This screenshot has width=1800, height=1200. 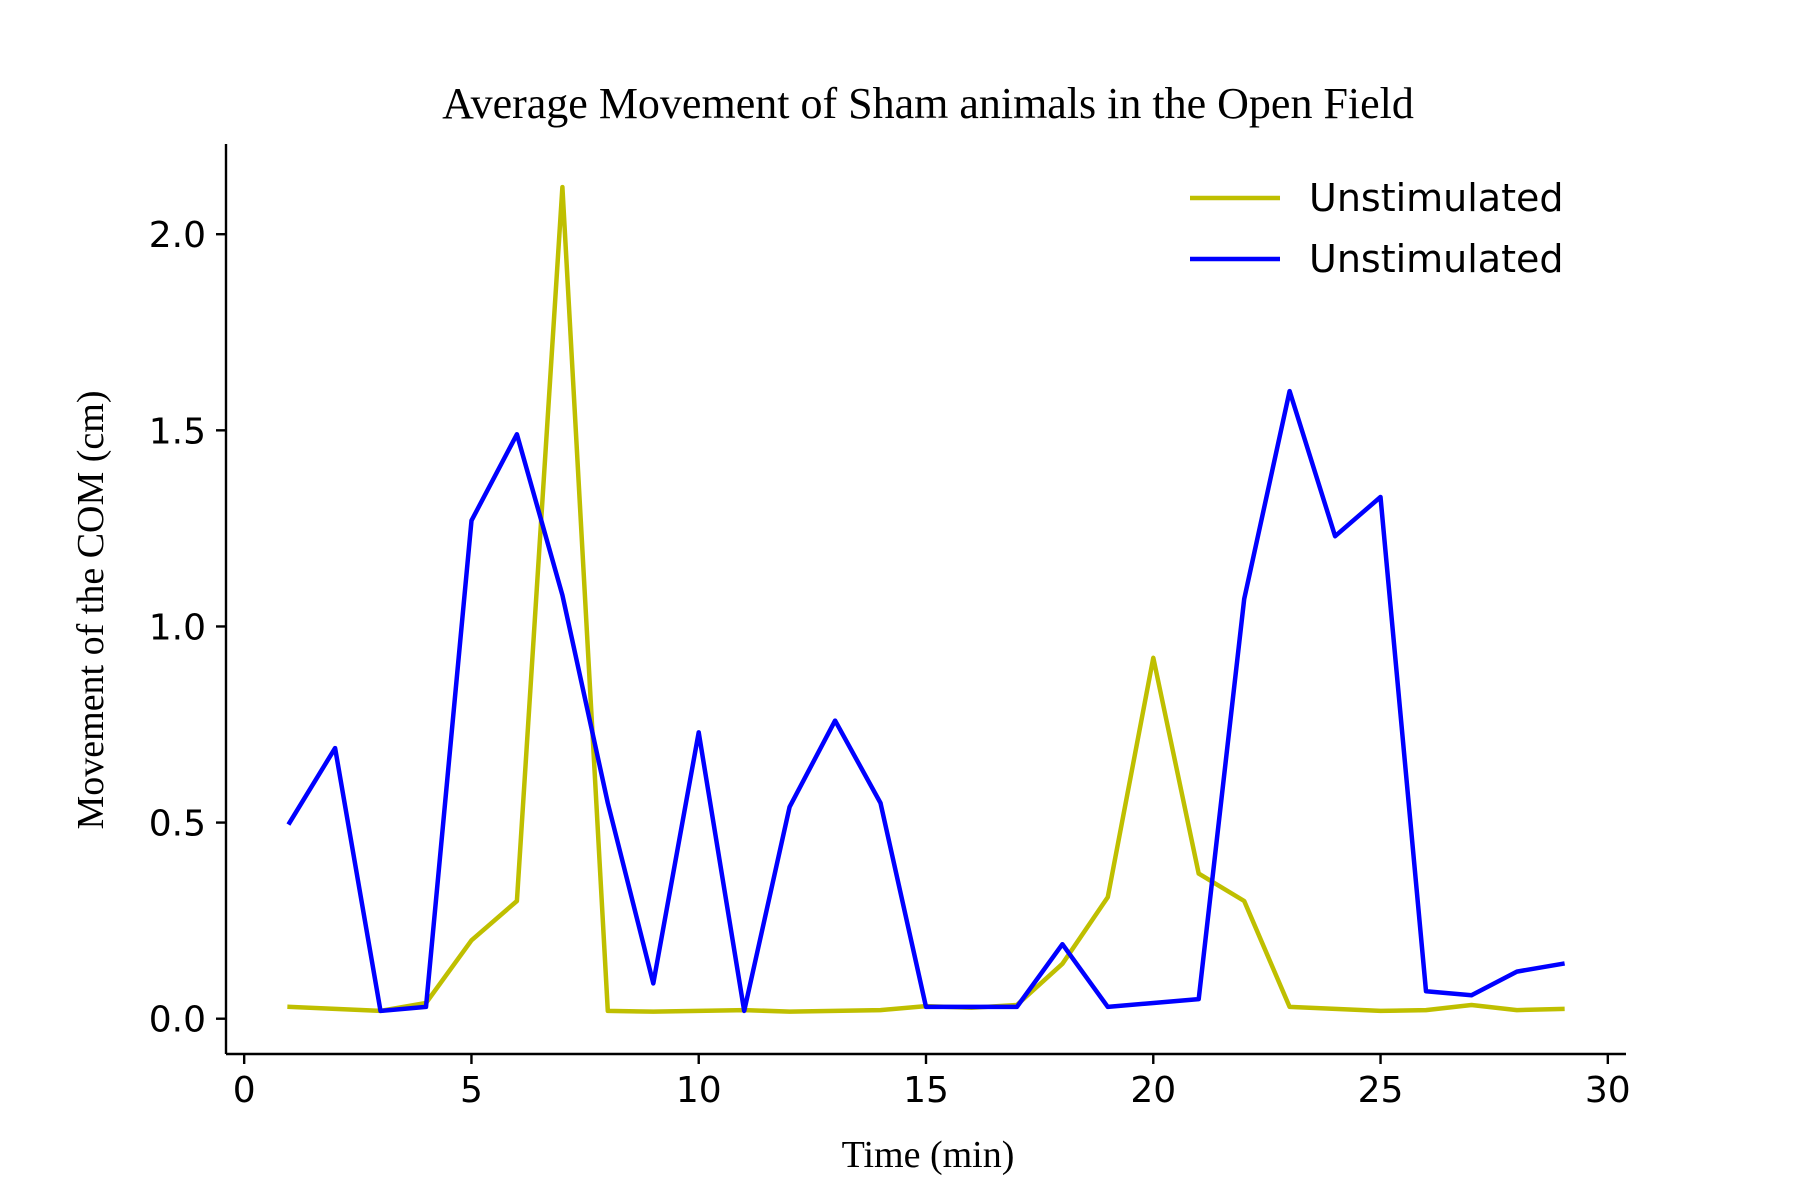 What do you see at coordinates (928, 1155) in the screenshot?
I see `x-axis-label: Time (min)` at bounding box center [928, 1155].